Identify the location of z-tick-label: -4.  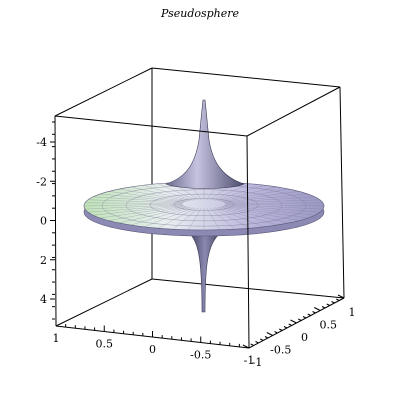
(41, 142).